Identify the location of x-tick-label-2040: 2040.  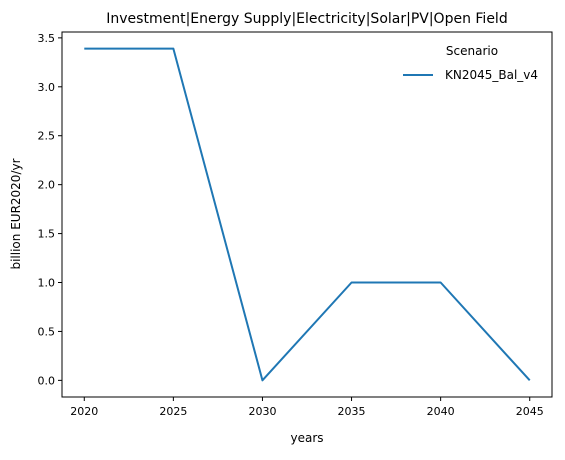
(441, 411).